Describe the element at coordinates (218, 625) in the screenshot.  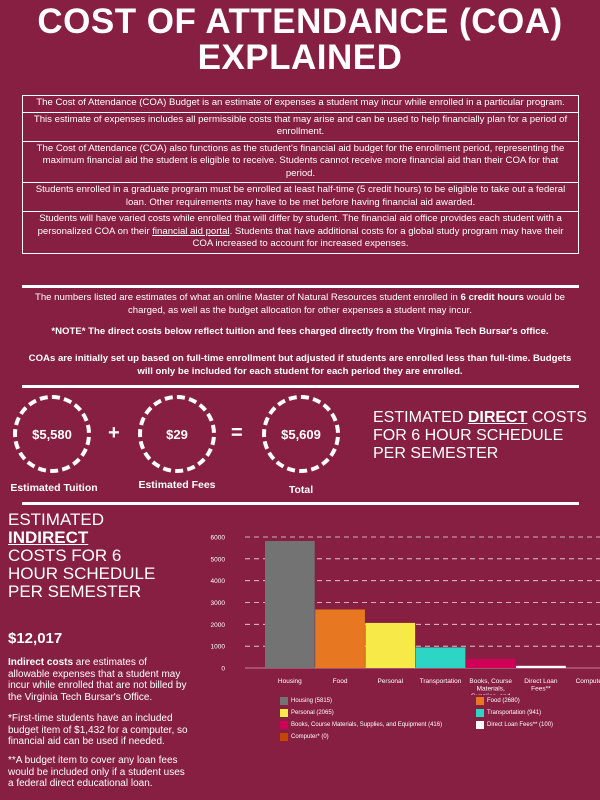
I see `y-tick-label: 2000` at that location.